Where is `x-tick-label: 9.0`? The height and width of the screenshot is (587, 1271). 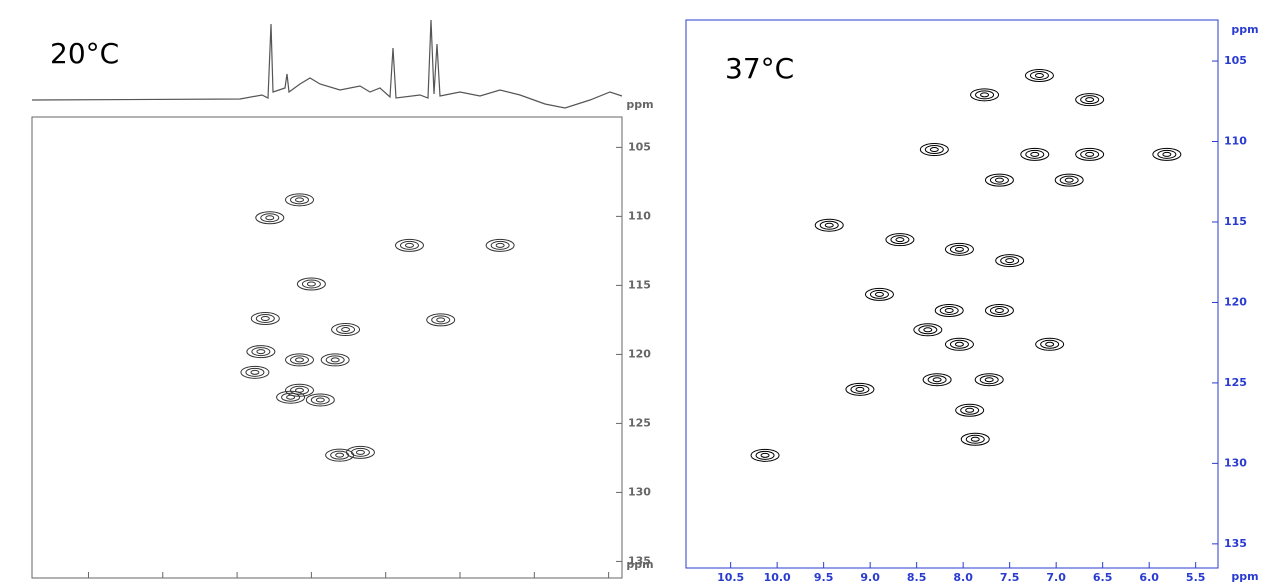
x-tick-label: 9.0 is located at coordinates (870, 577).